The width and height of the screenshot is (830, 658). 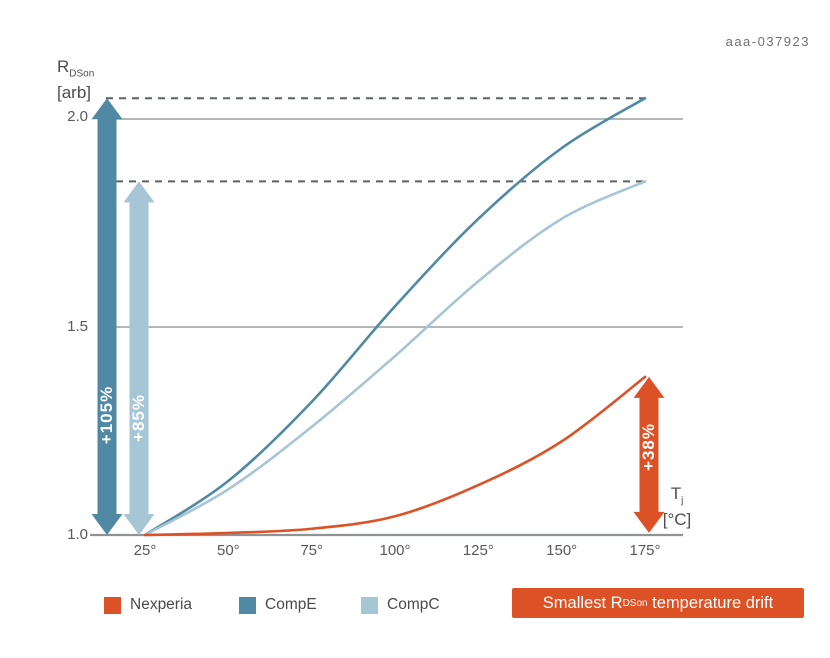 I want to click on x-tick-label: 75°, so click(x=311, y=550).